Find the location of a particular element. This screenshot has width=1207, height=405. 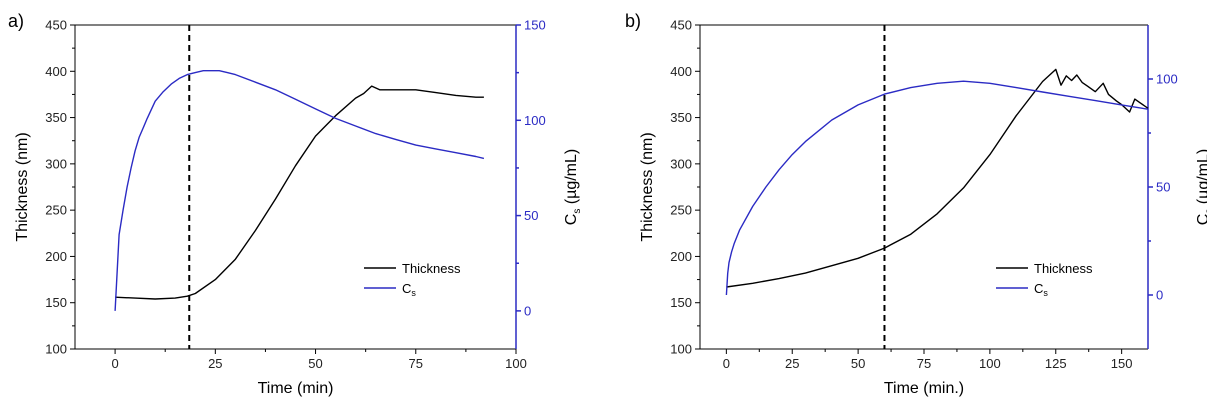

panel-label: a) is located at coordinates (16, 21).